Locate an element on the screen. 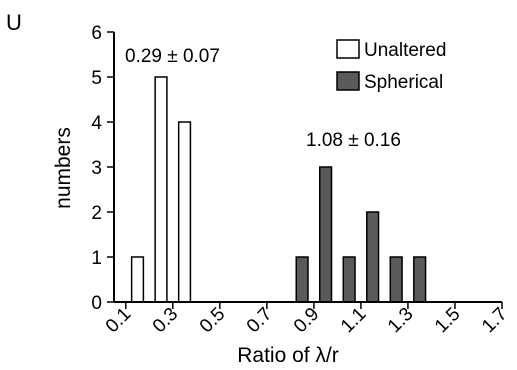 The height and width of the screenshot is (370, 517). legend-swatch-spherical is located at coordinates (348, 81).